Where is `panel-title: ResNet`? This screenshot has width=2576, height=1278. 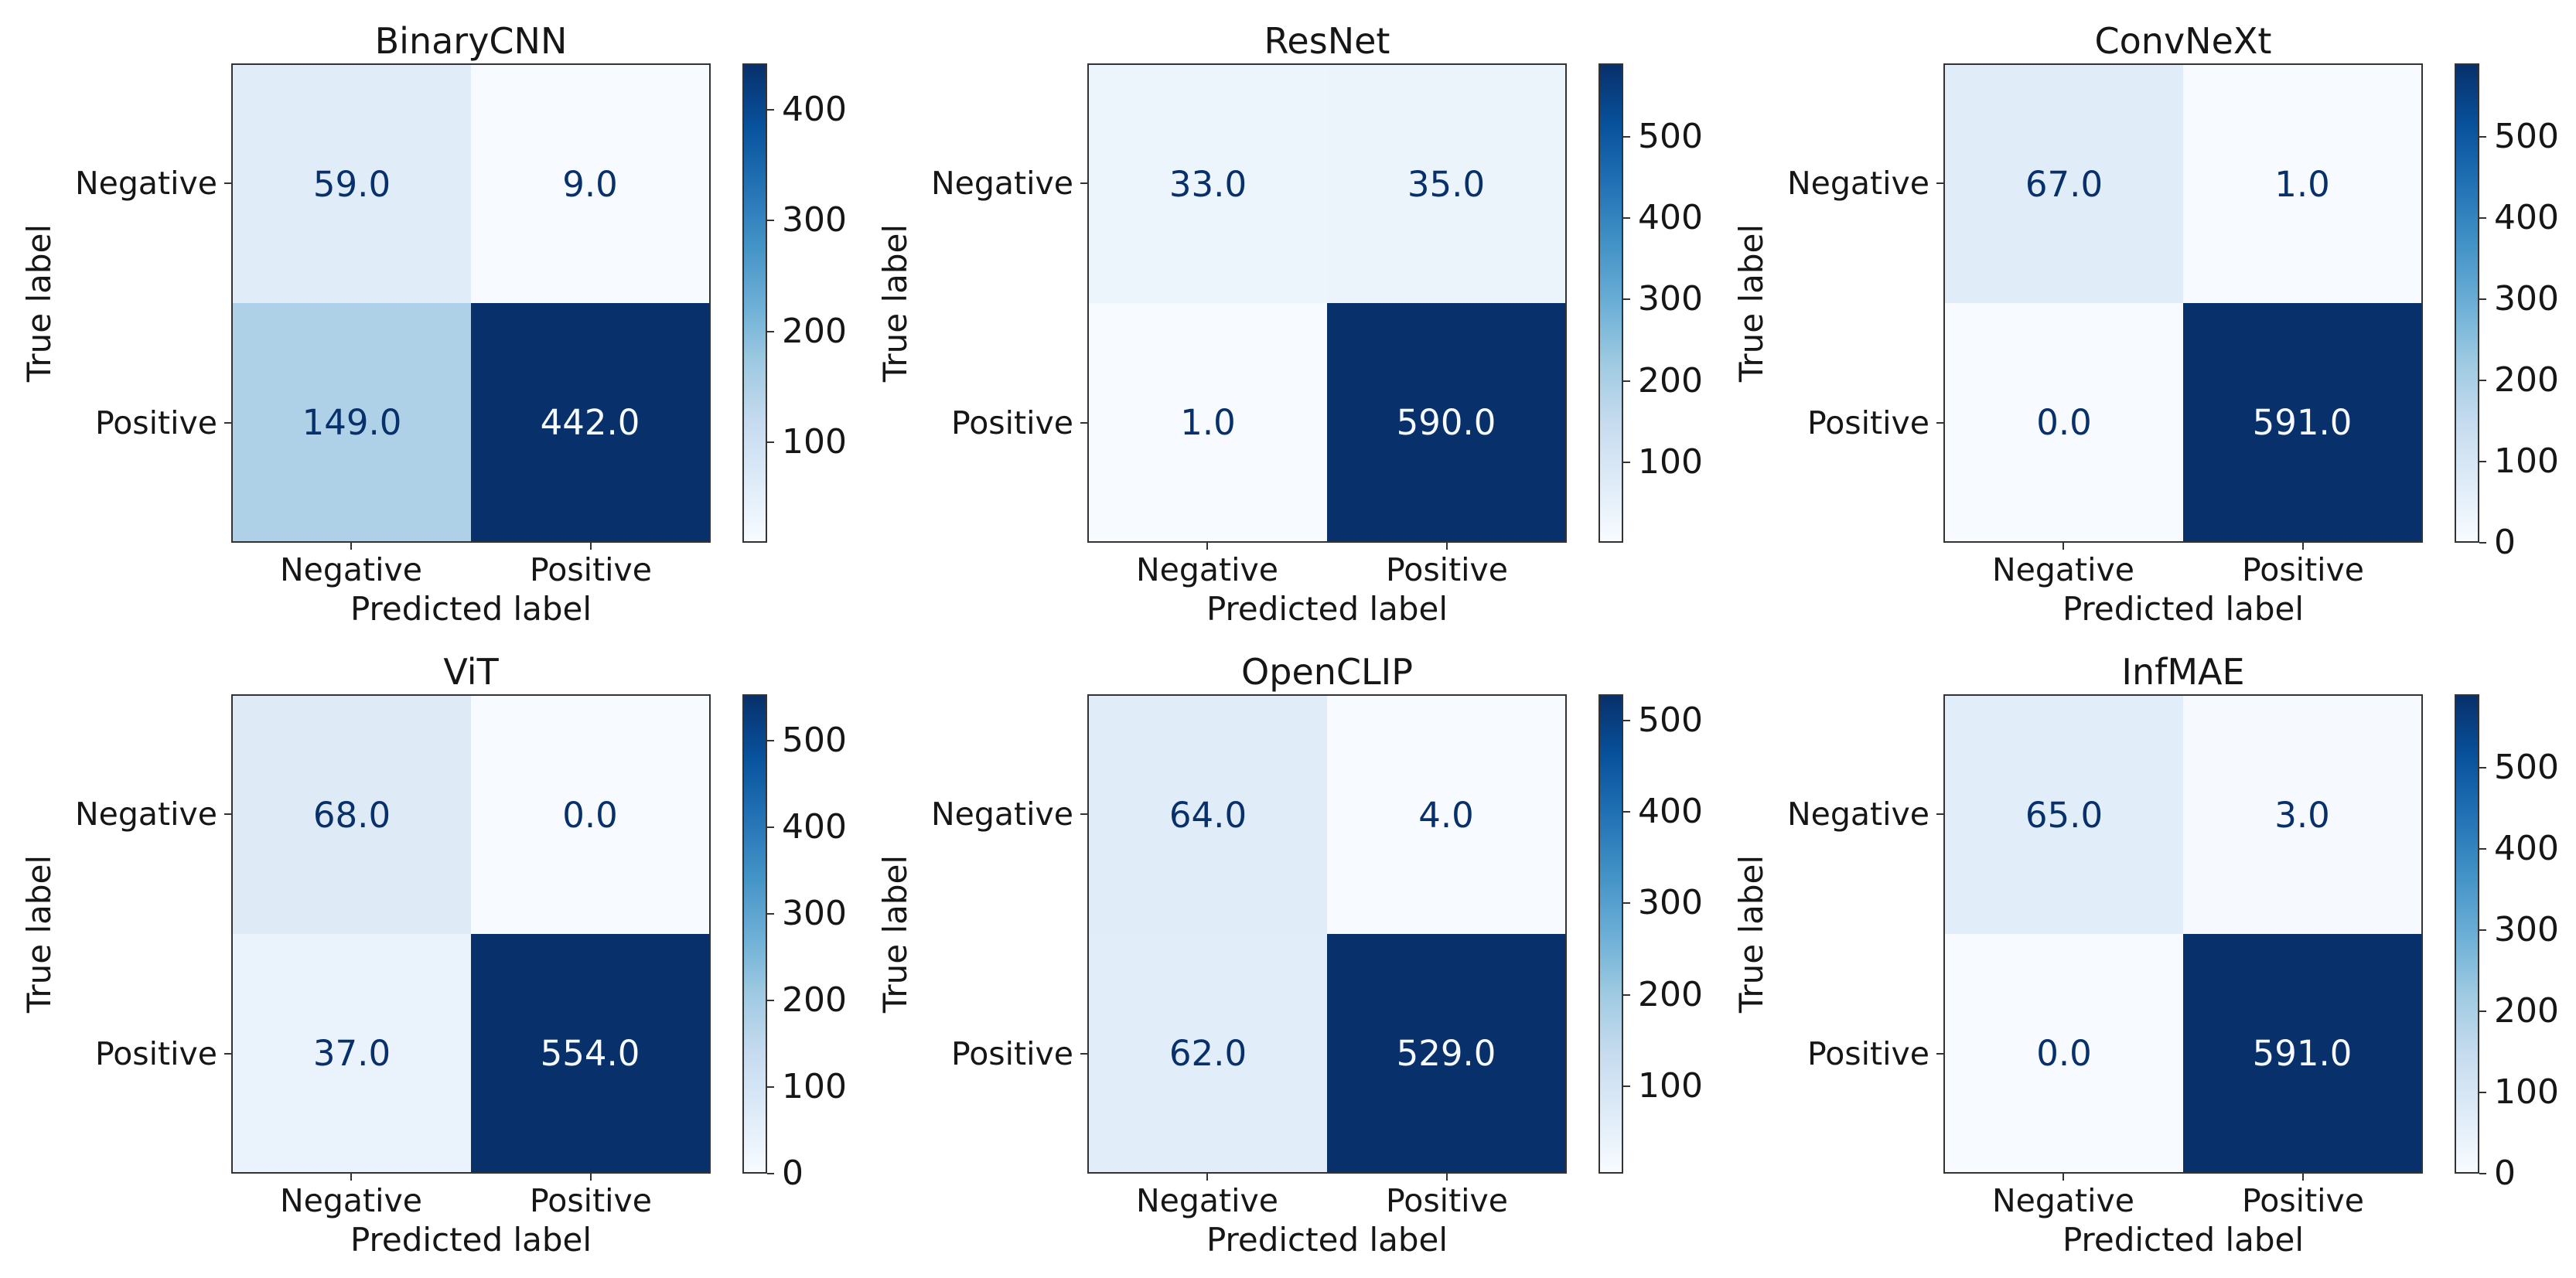 panel-title: ResNet is located at coordinates (1327, 41).